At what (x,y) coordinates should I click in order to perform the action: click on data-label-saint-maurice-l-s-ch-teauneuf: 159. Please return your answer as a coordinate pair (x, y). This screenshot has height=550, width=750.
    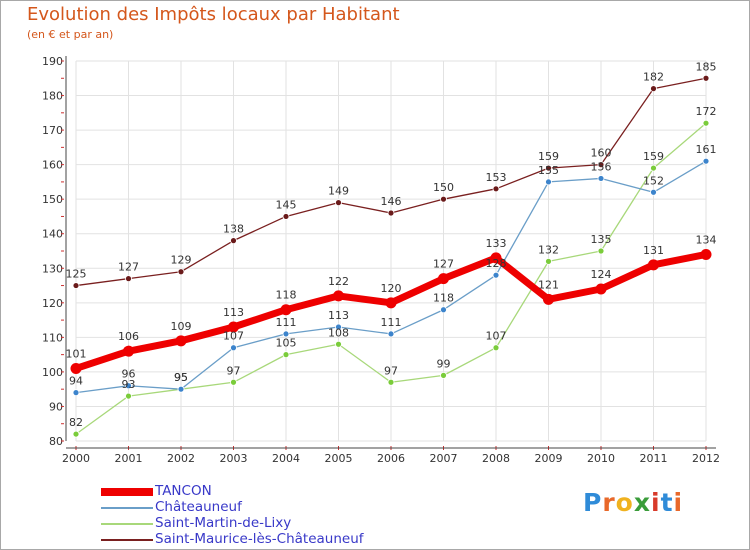
    Looking at the image, I should click on (548, 156).